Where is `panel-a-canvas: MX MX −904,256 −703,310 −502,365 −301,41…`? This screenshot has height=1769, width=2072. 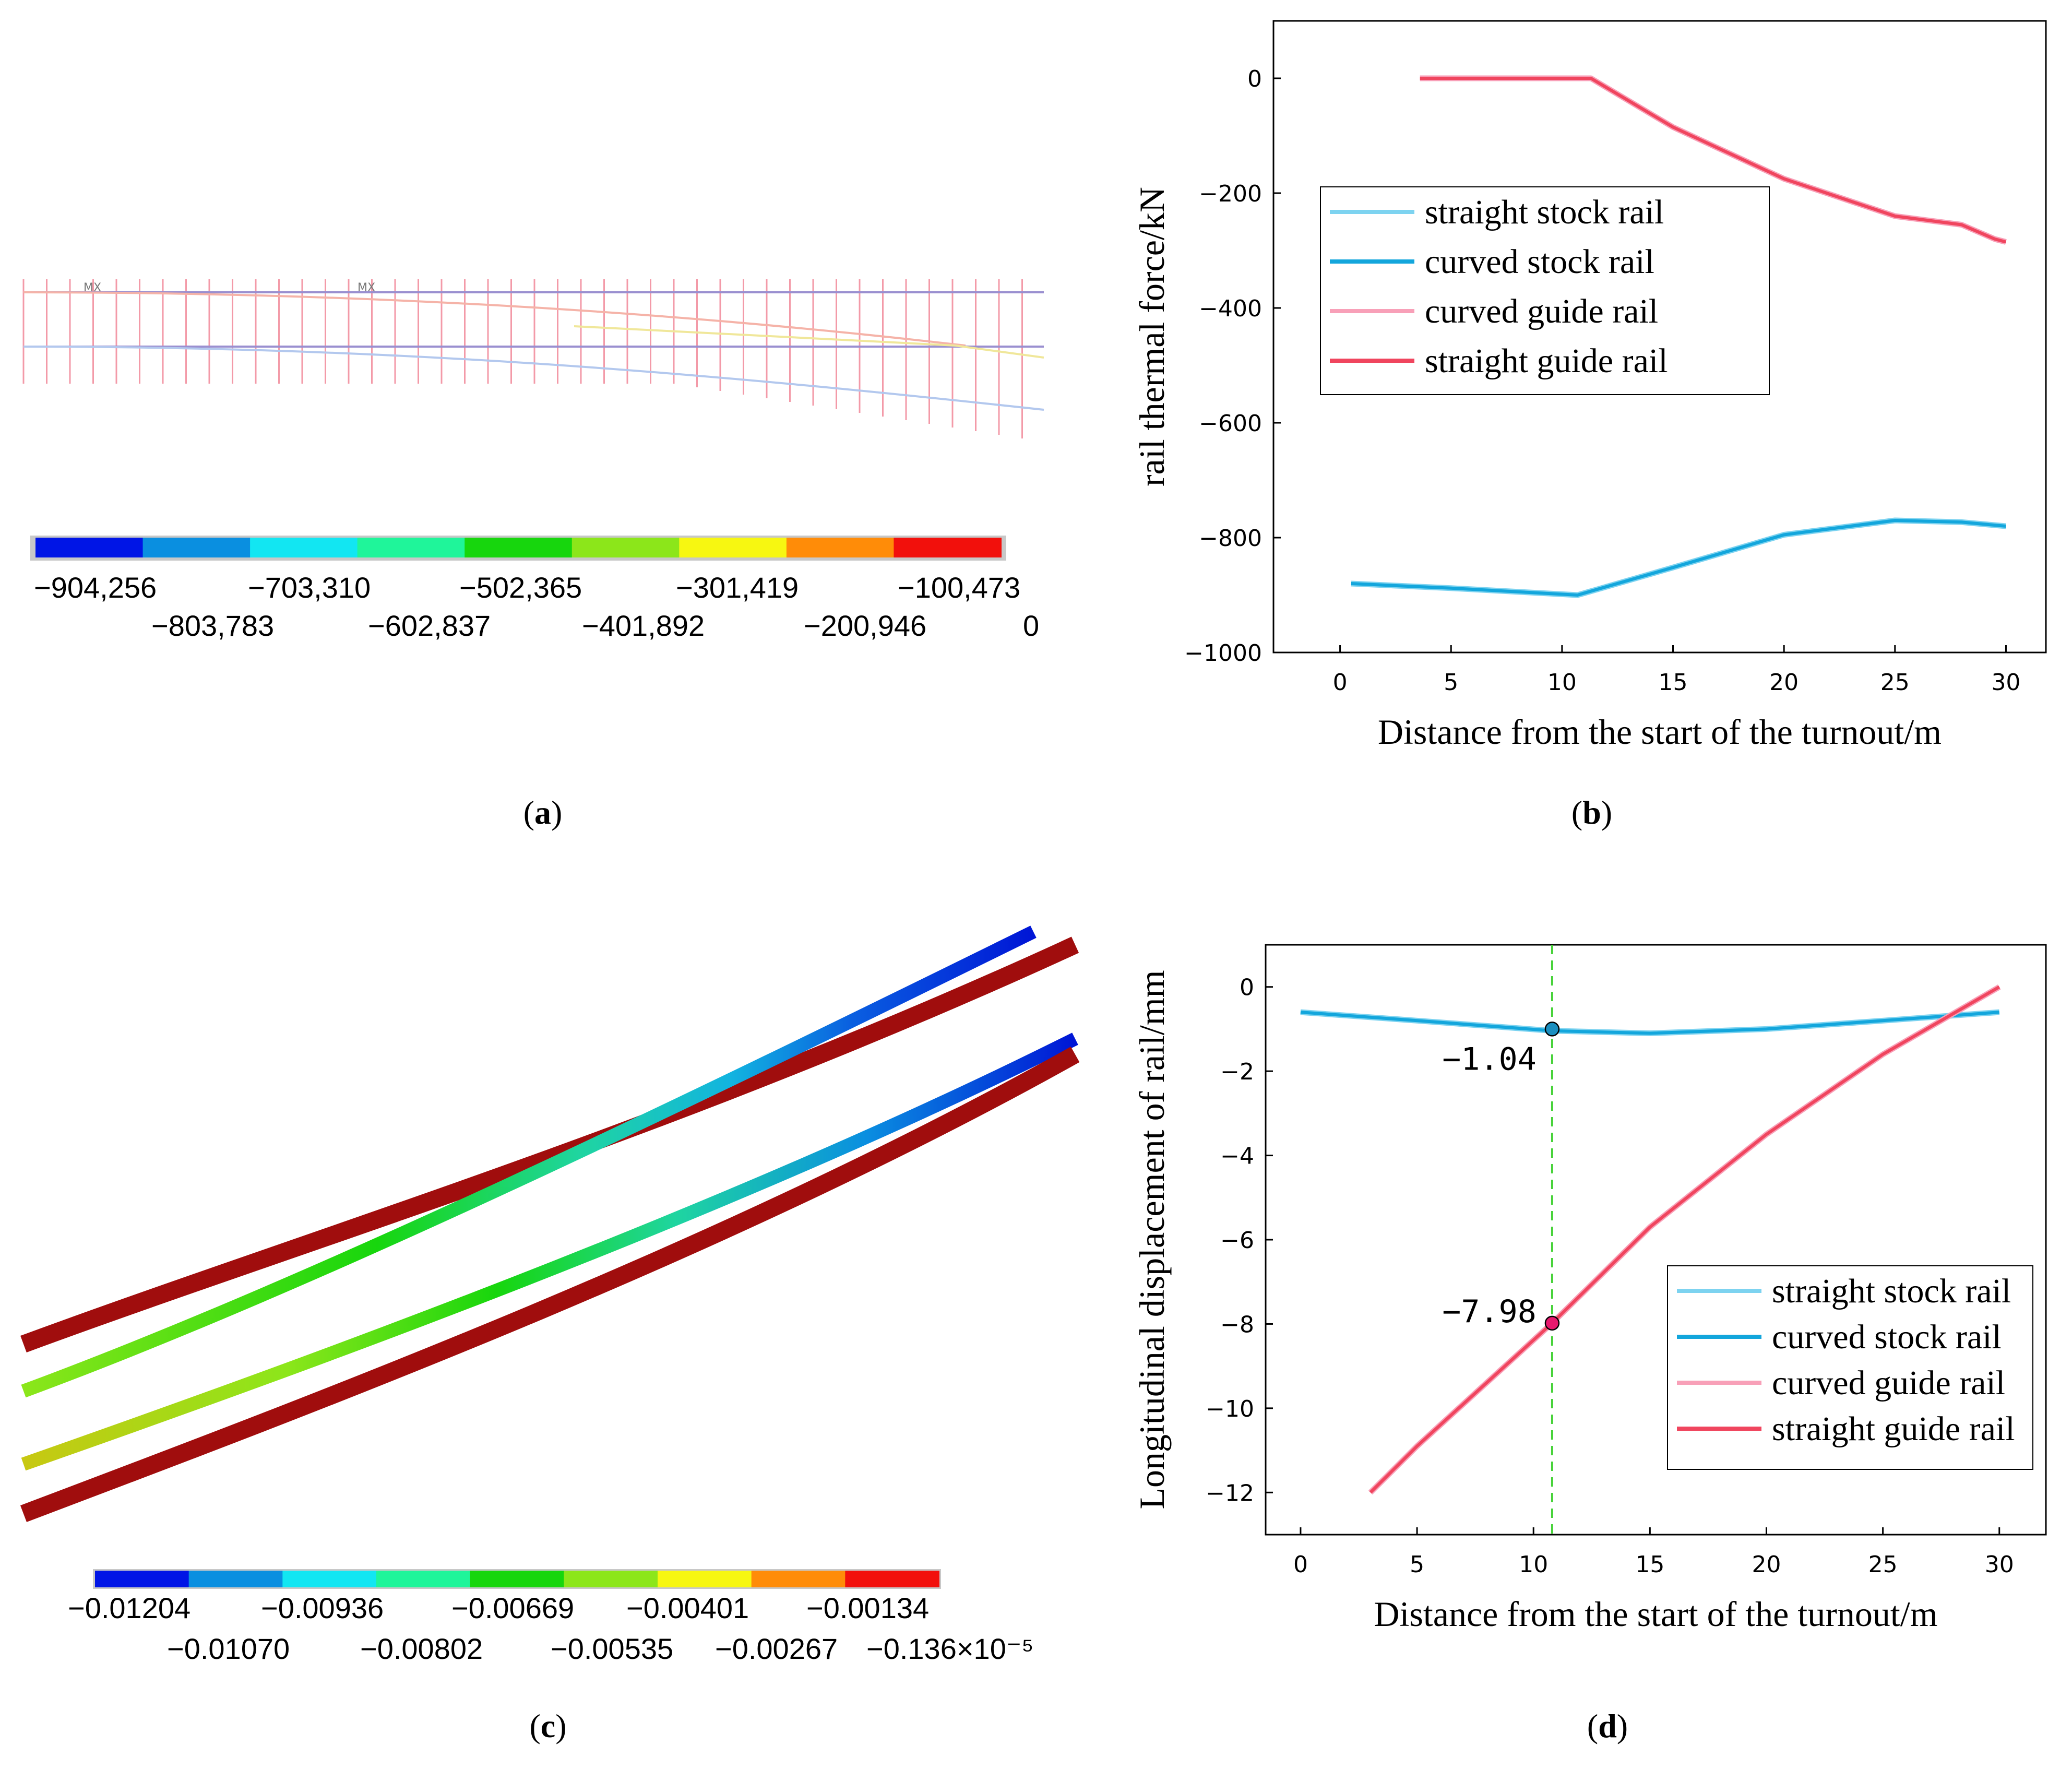 panel-a-canvas: MX MX −904,256 −703,310 −502,365 −301,41… is located at coordinates (533, 460).